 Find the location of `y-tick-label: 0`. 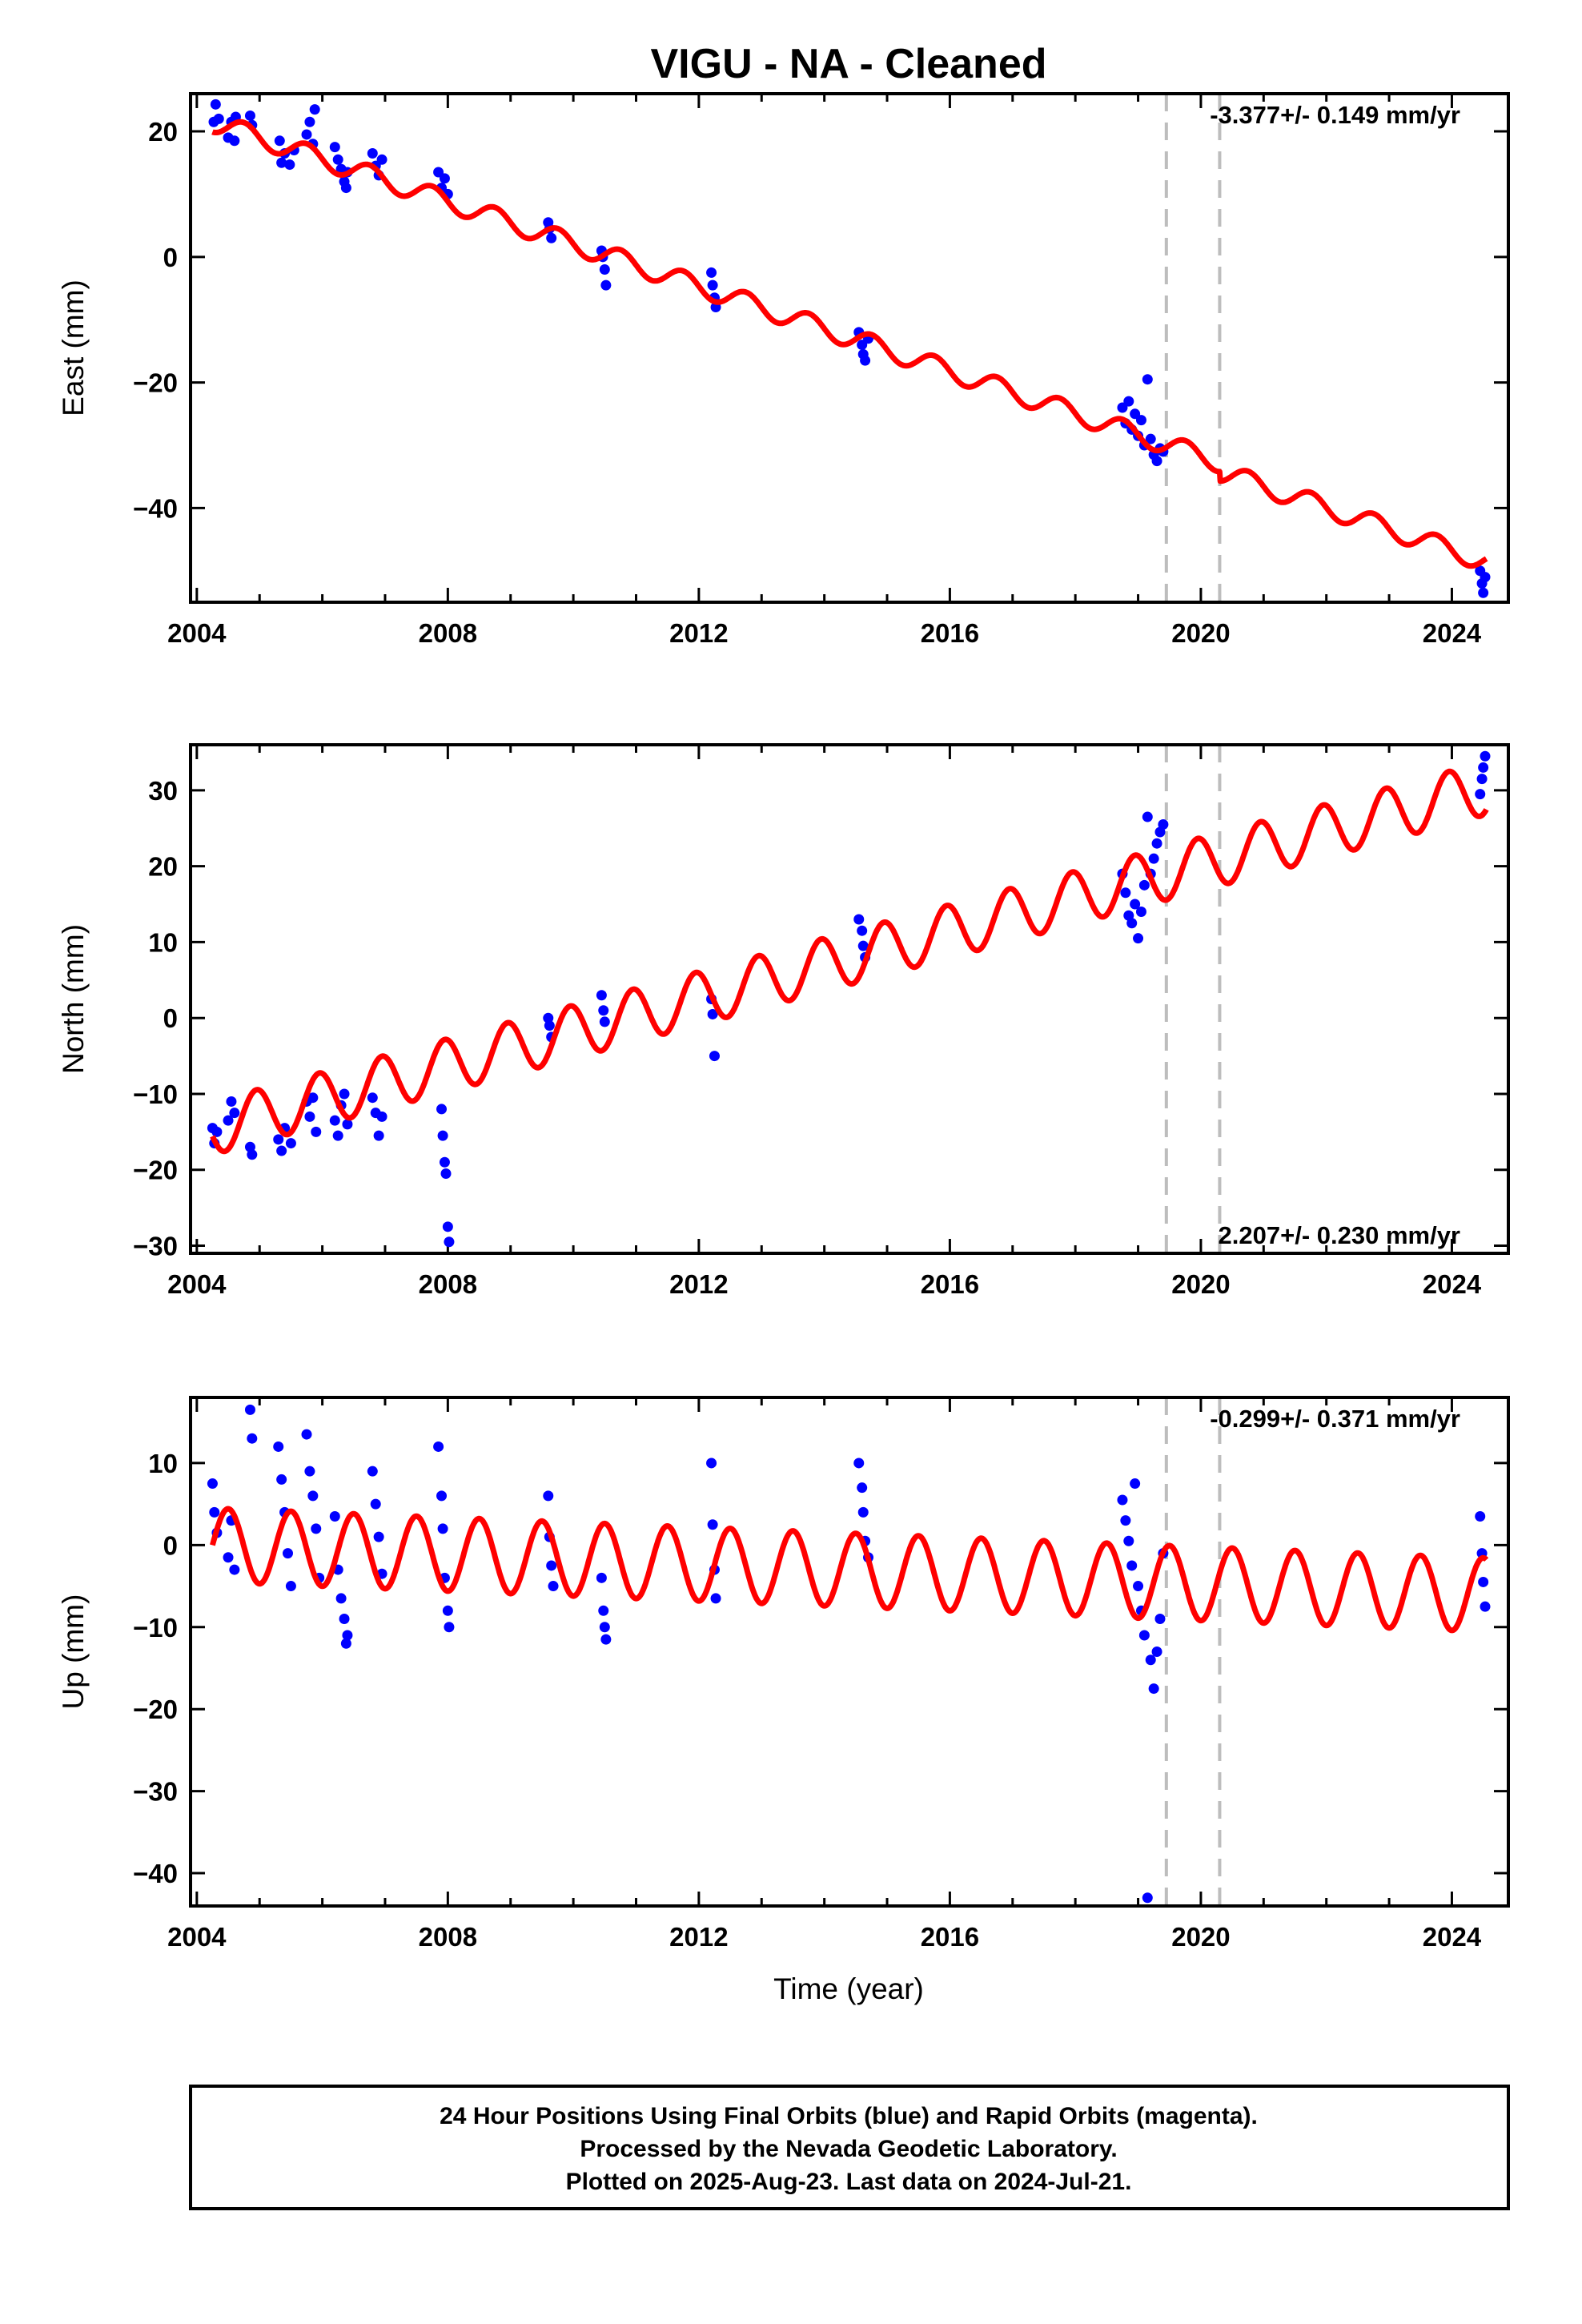

y-tick-label: 0 is located at coordinates (171, 1545).